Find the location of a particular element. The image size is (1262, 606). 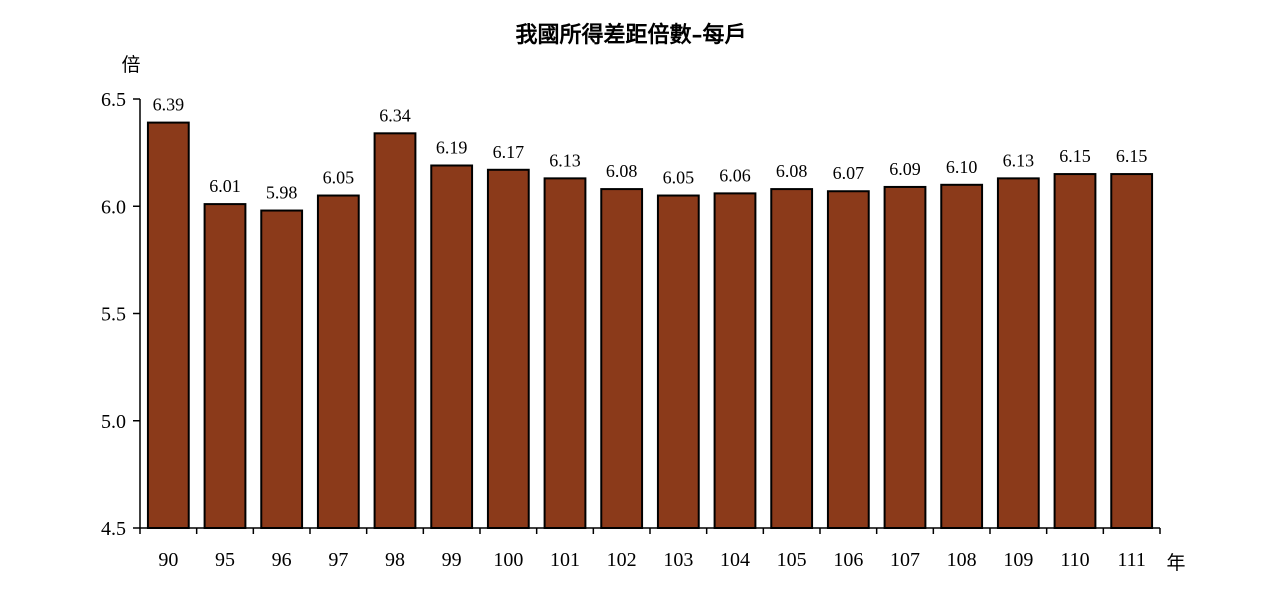

x-tick-label: 96 is located at coordinates (282, 560).